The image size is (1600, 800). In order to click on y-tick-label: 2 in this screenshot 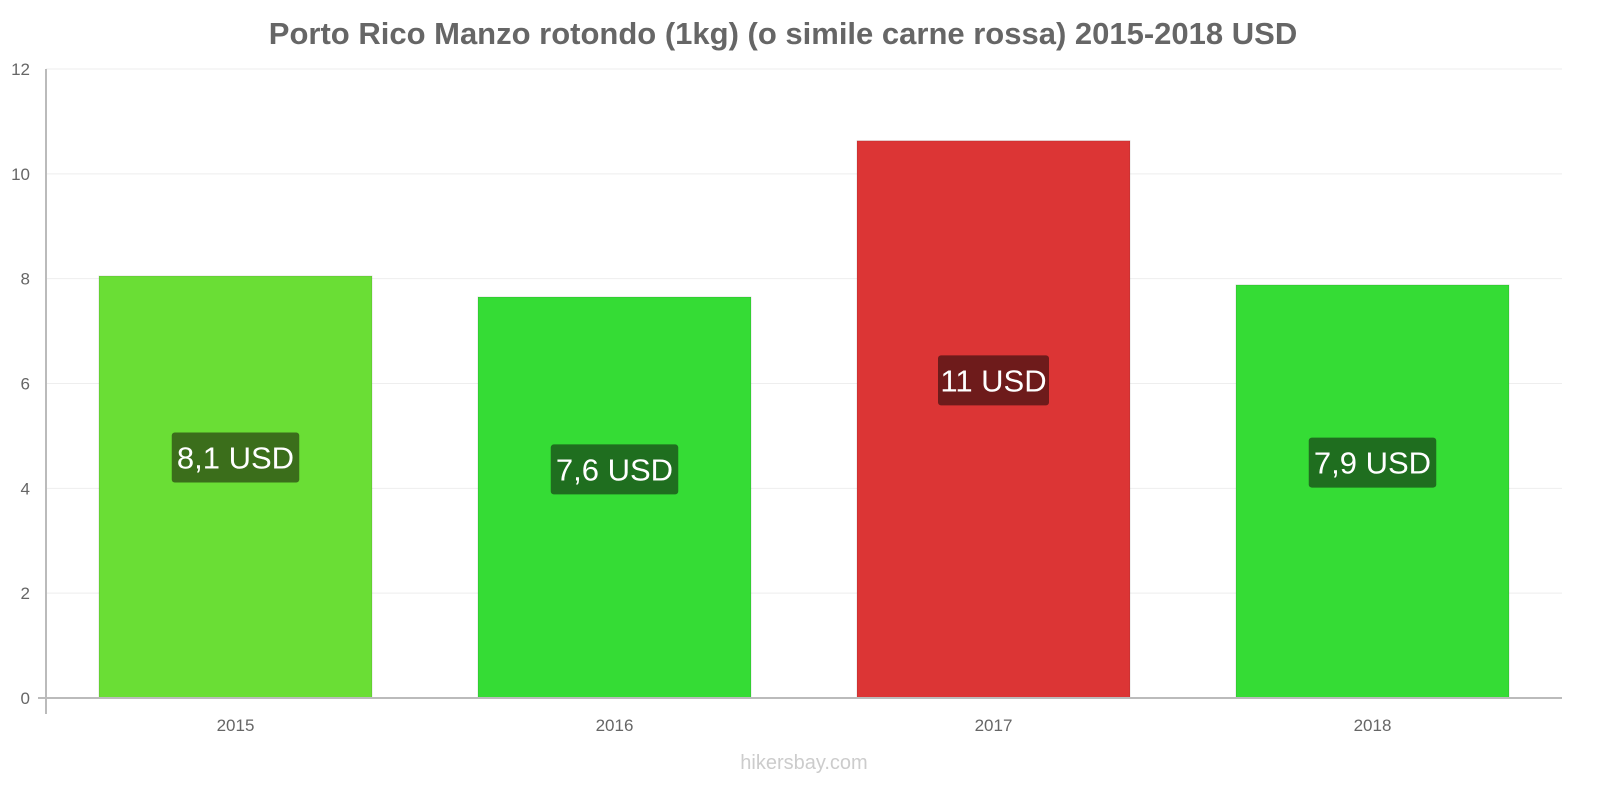, I will do `click(25, 593)`.